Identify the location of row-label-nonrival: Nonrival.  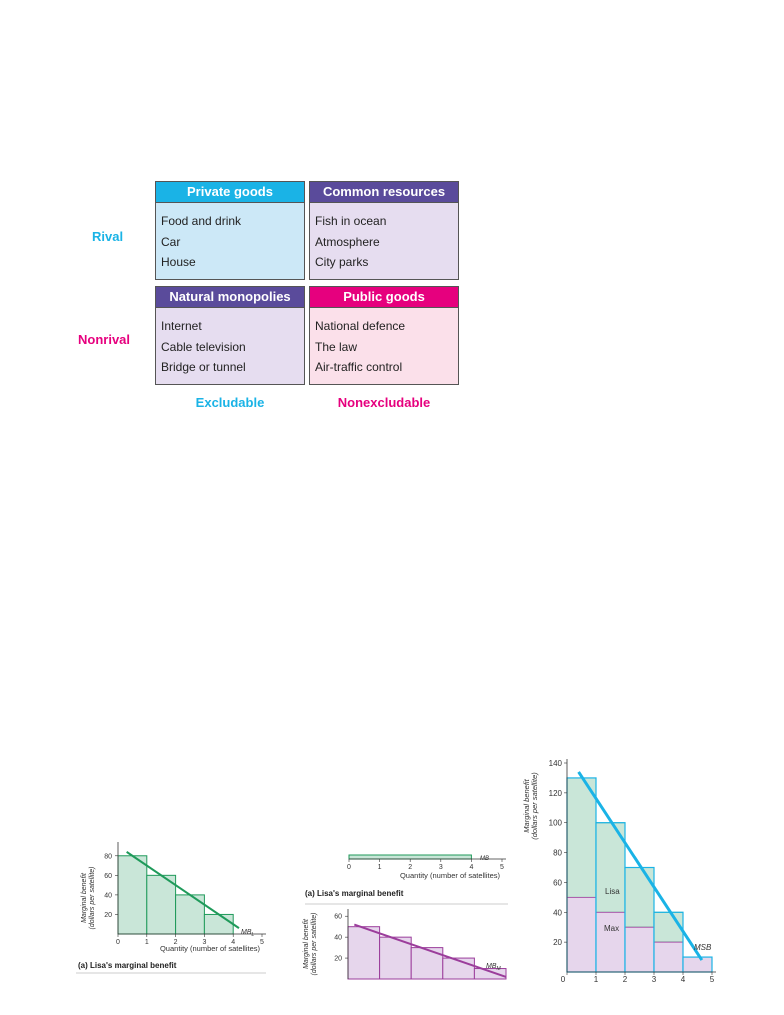
(104, 339).